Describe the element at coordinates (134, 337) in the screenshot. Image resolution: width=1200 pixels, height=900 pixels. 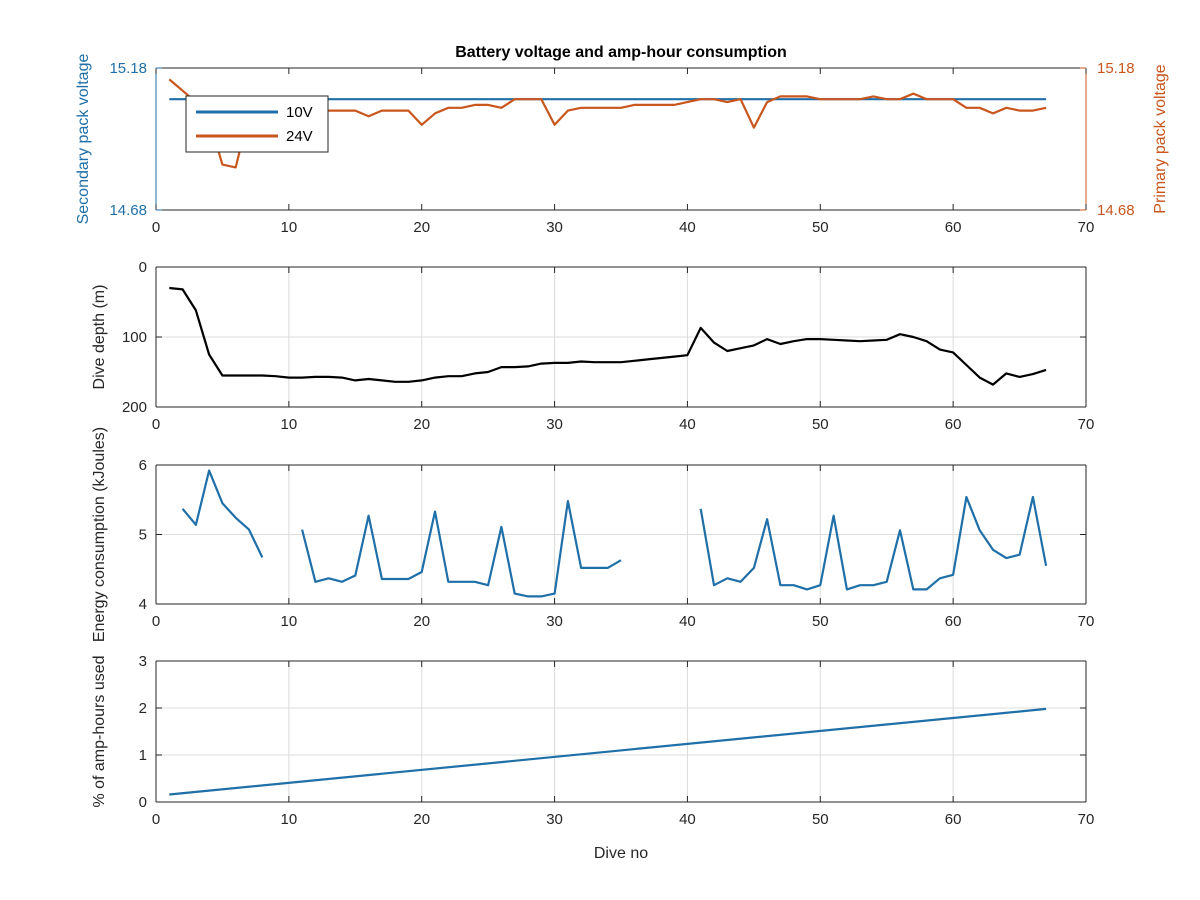
I see `y-tick-label: 100` at that location.